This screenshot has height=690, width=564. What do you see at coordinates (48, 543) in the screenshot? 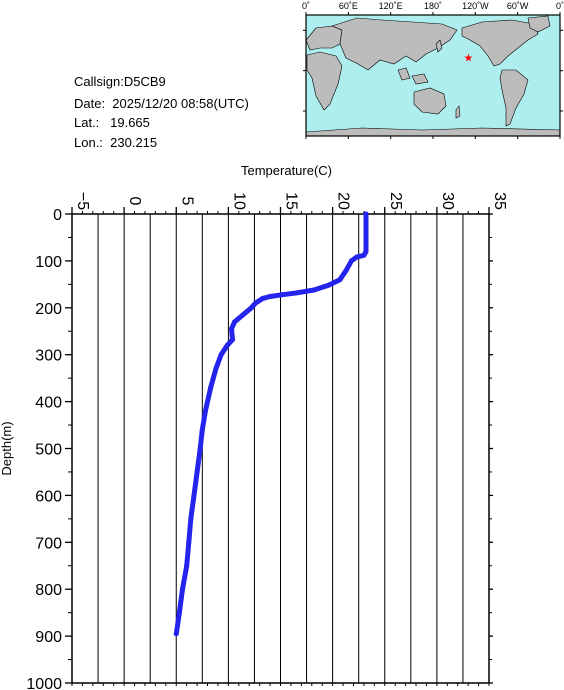
I see `y-tick-label: 700` at bounding box center [48, 543].